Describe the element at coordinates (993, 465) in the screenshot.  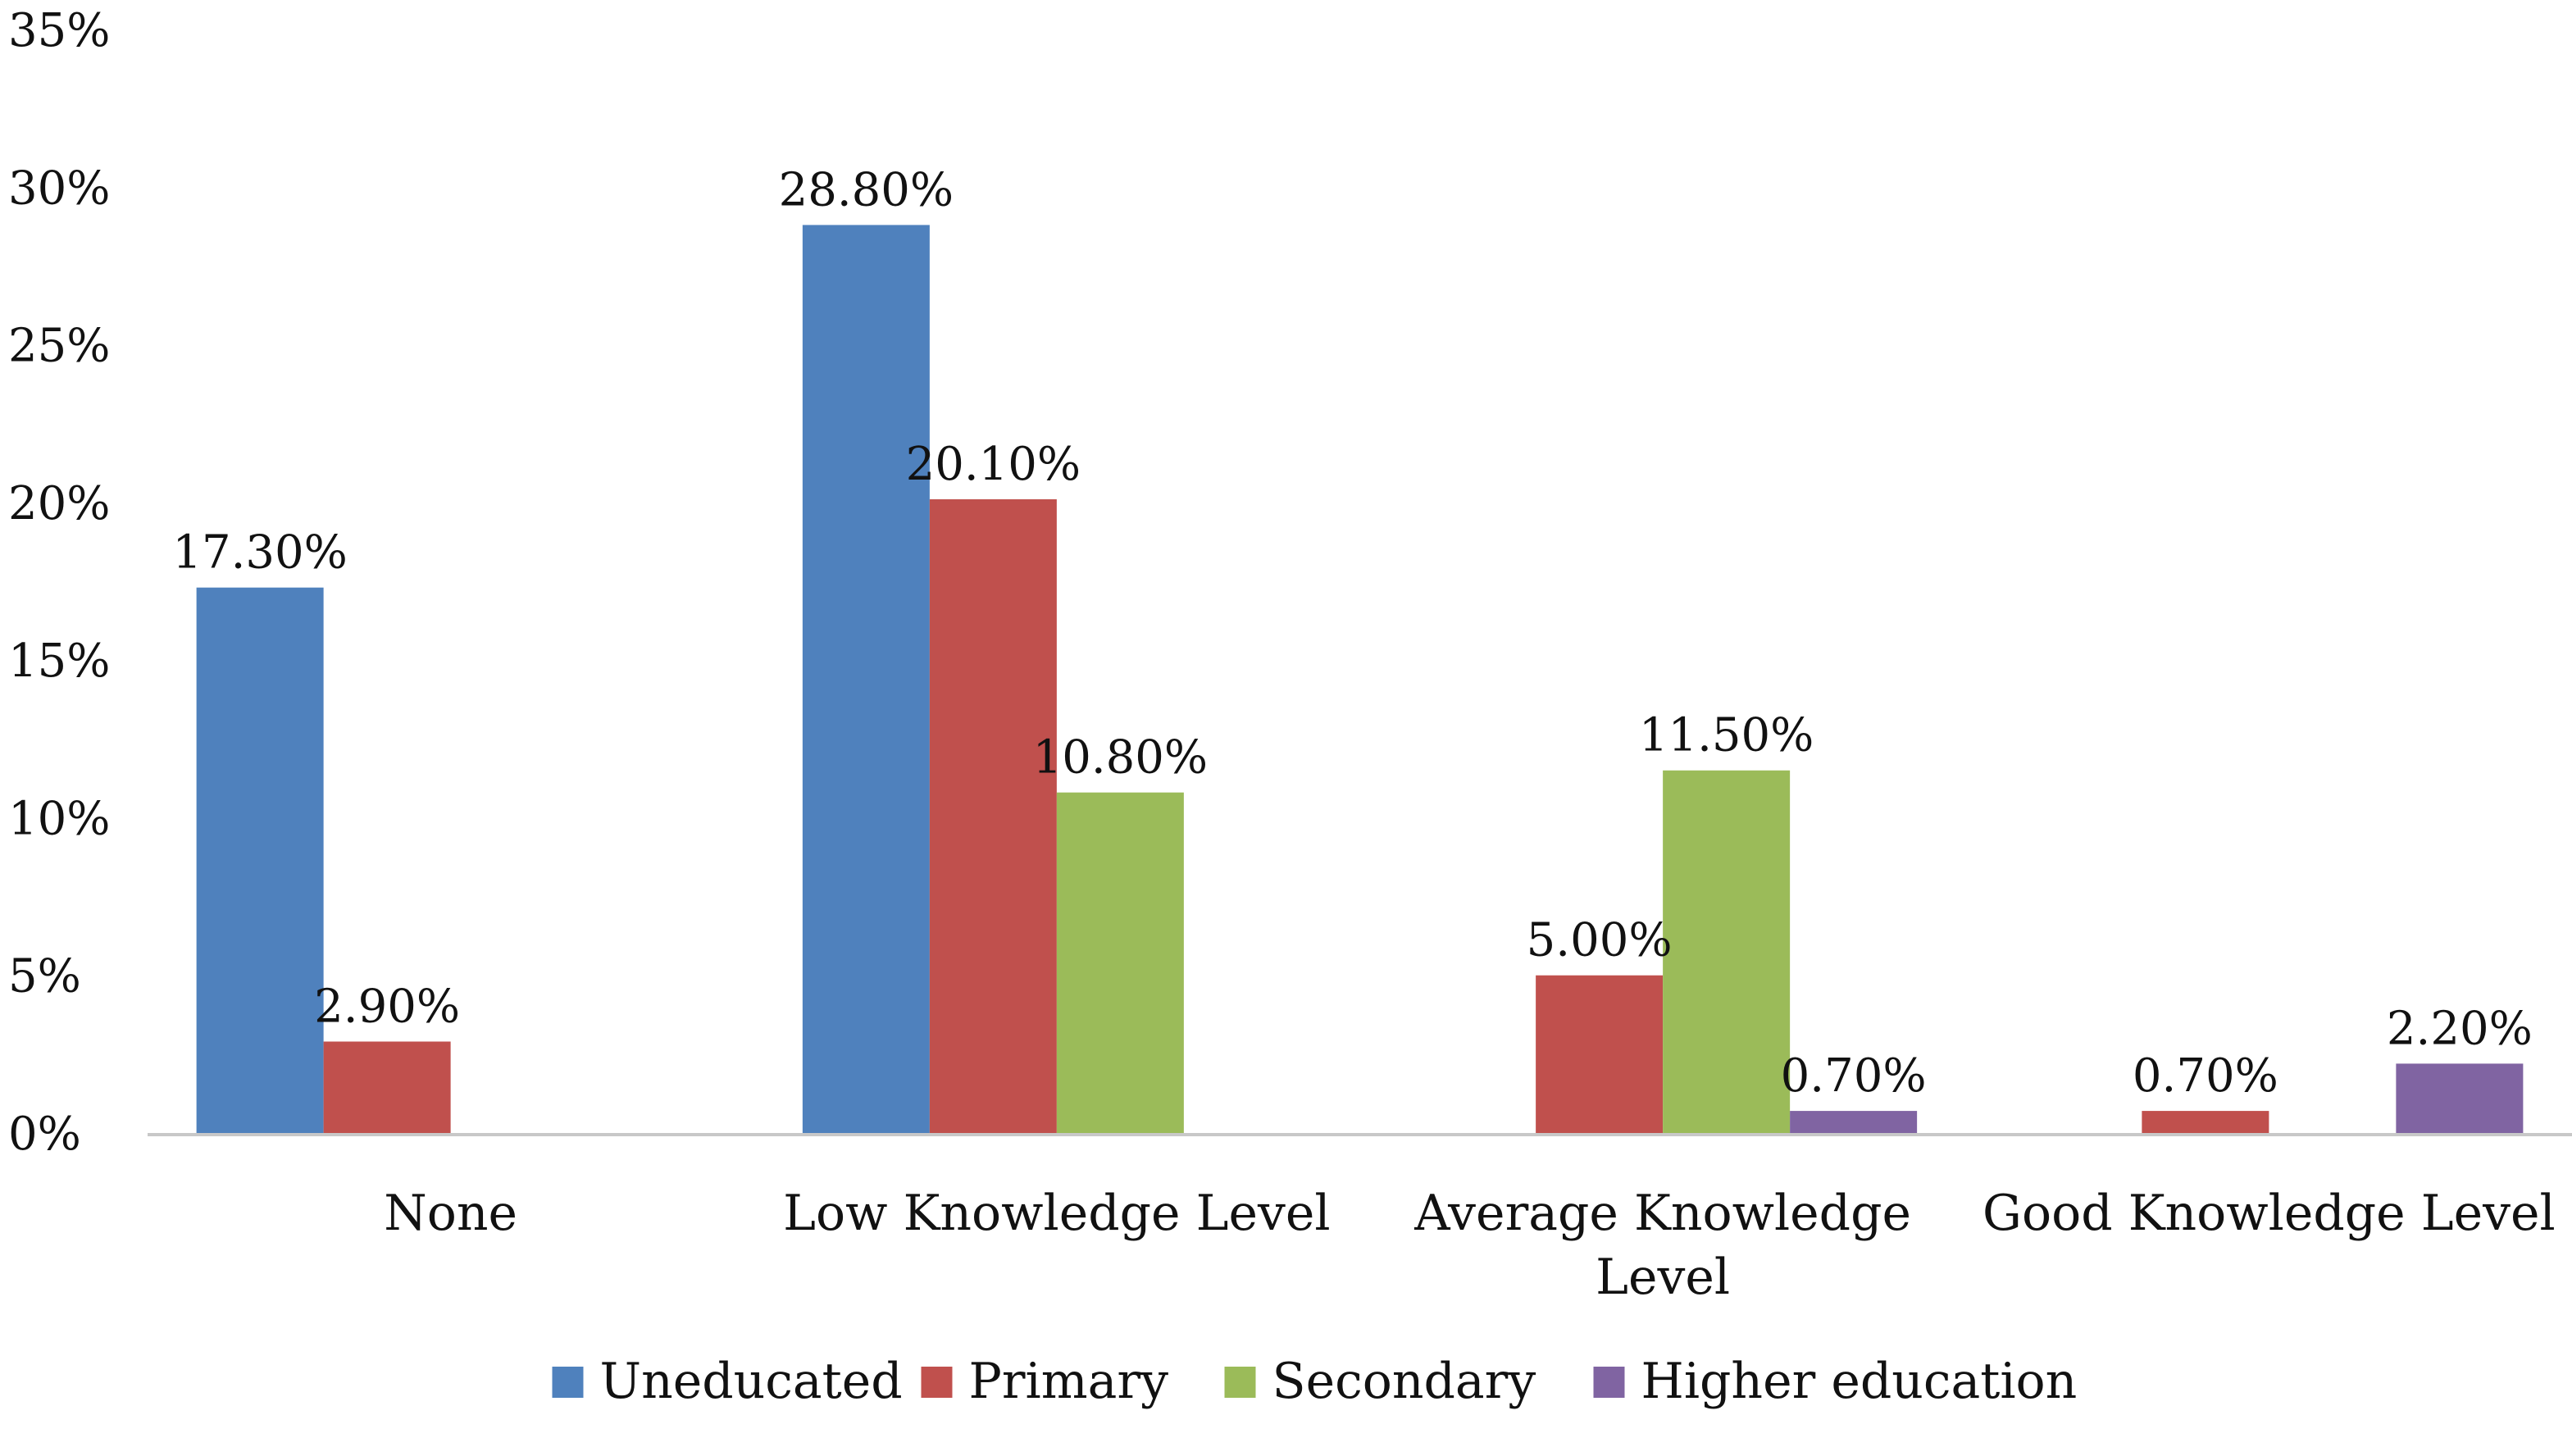
I see `data-label: 20.10%` at that location.